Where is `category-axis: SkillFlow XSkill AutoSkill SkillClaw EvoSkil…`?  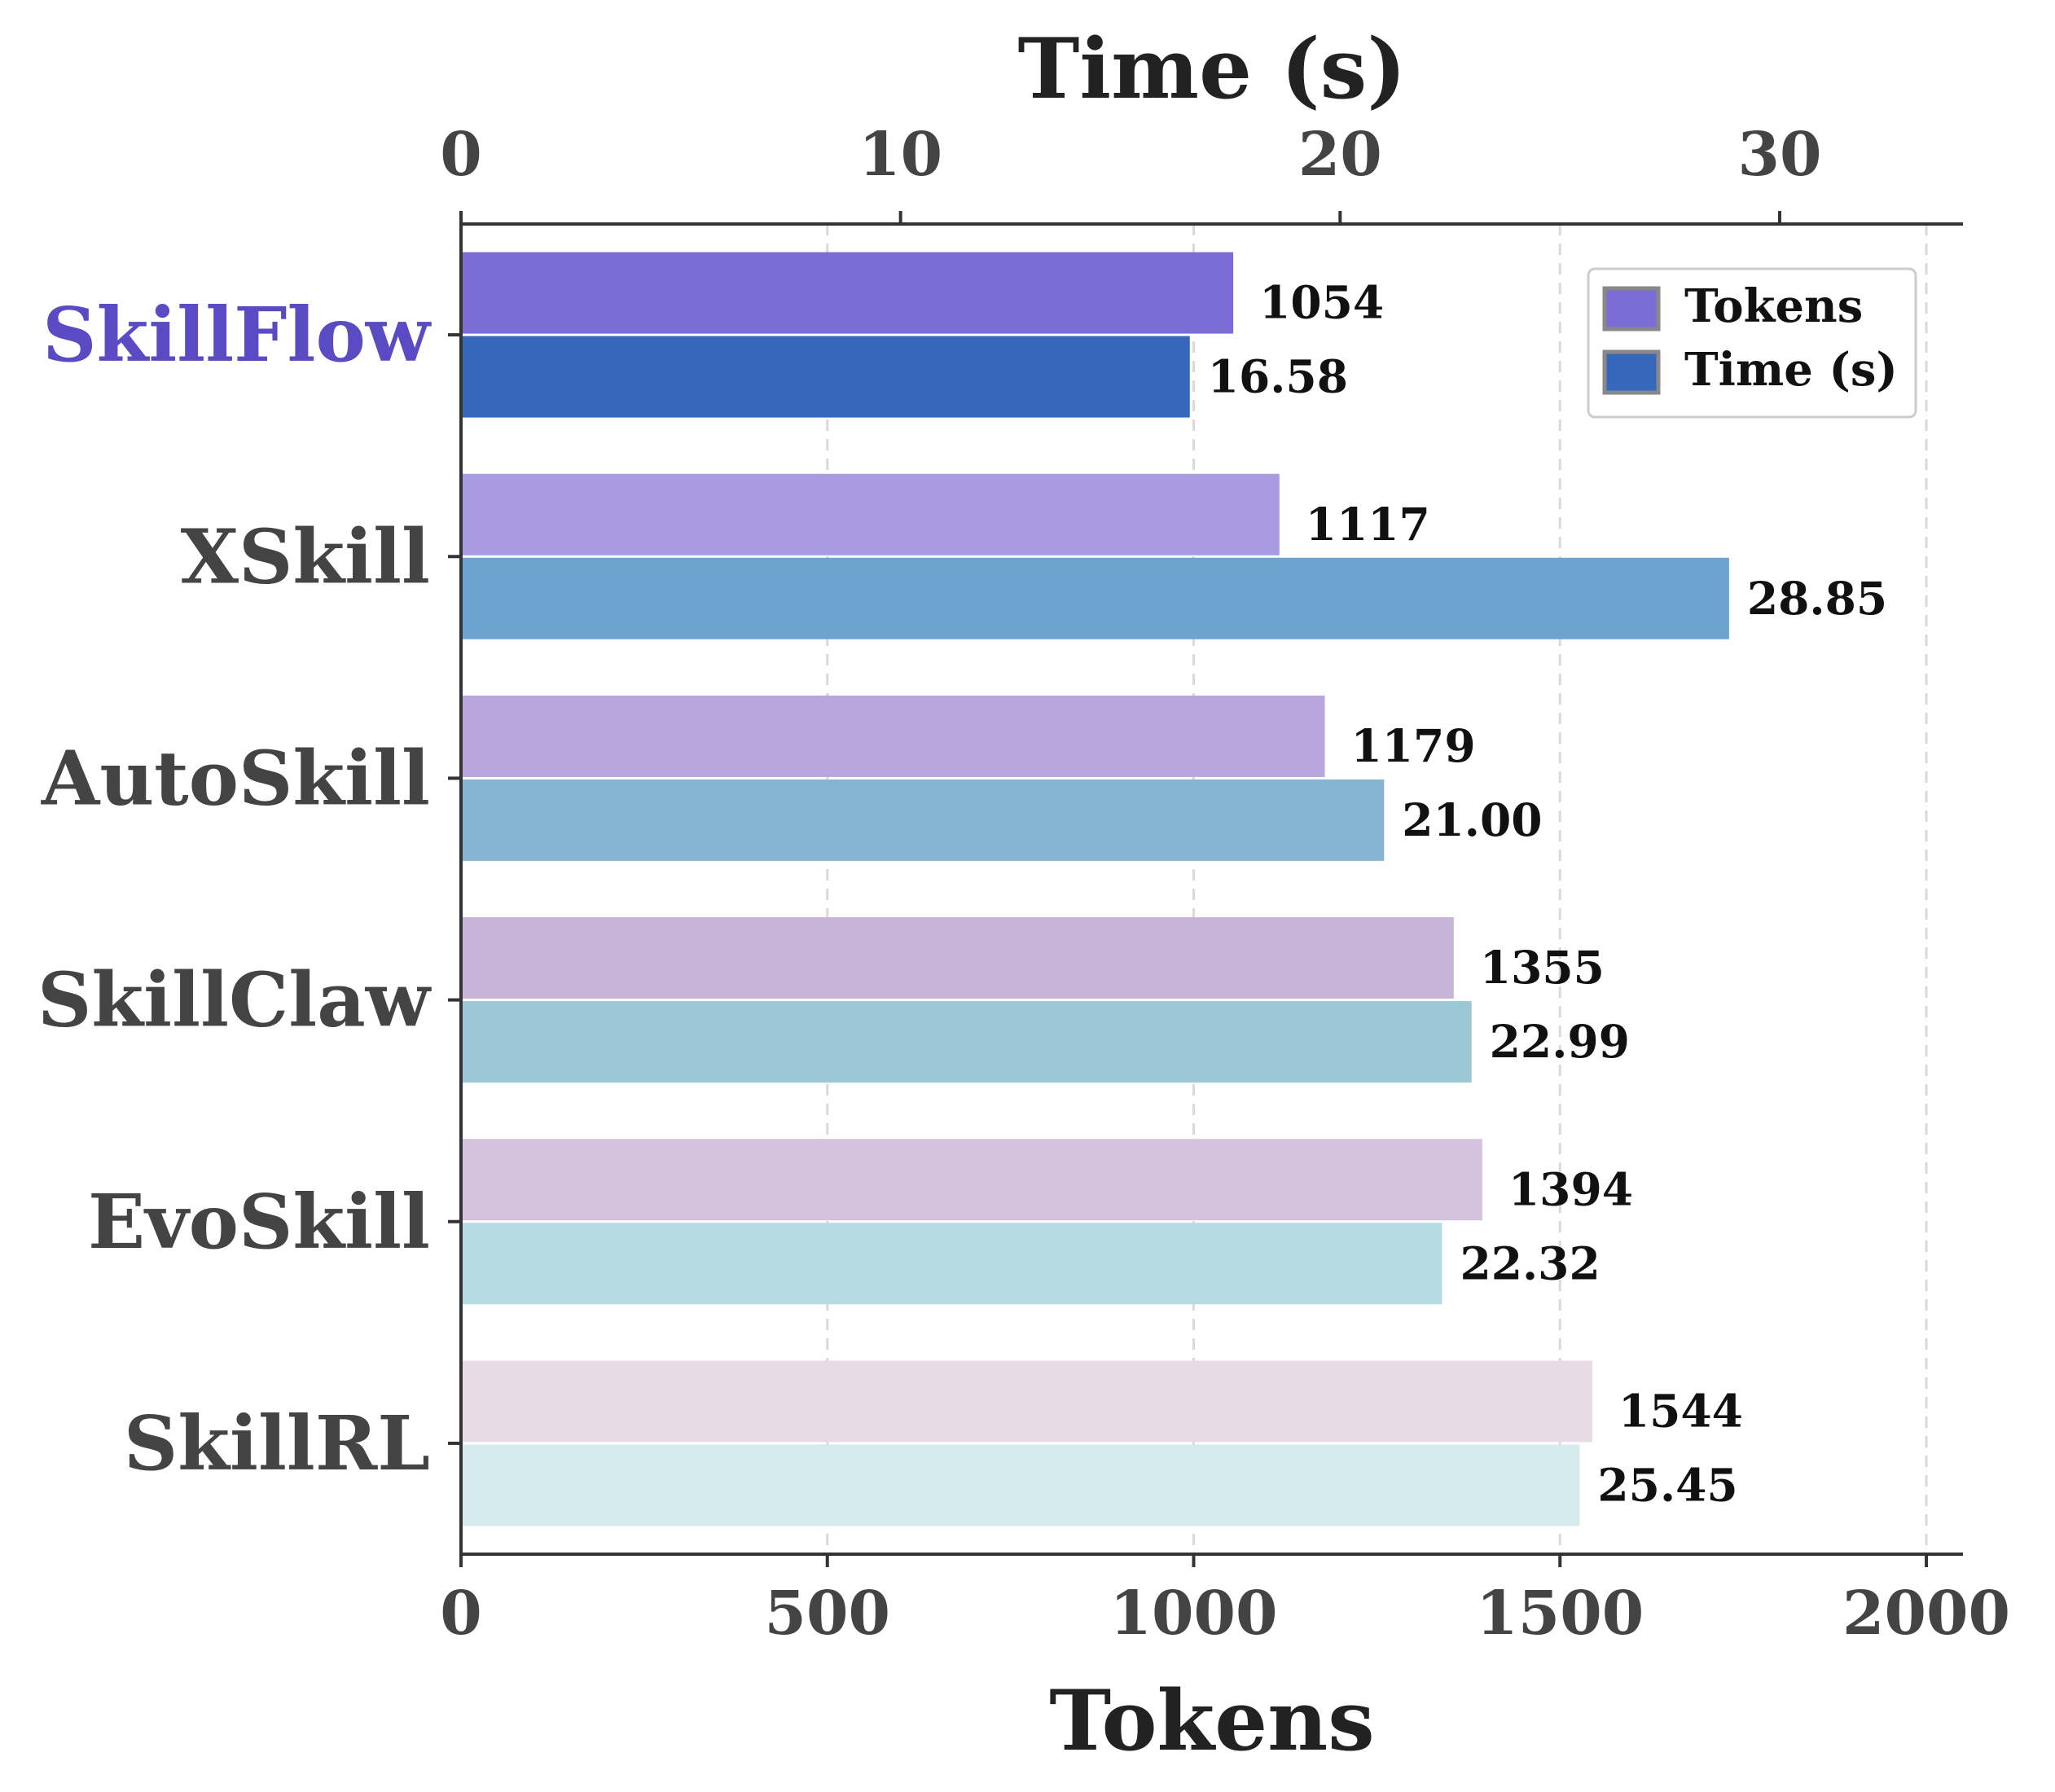
category-axis: SkillFlow XSkill AutoSkill SkillClaw EvoSkil… is located at coordinates (249, 889).